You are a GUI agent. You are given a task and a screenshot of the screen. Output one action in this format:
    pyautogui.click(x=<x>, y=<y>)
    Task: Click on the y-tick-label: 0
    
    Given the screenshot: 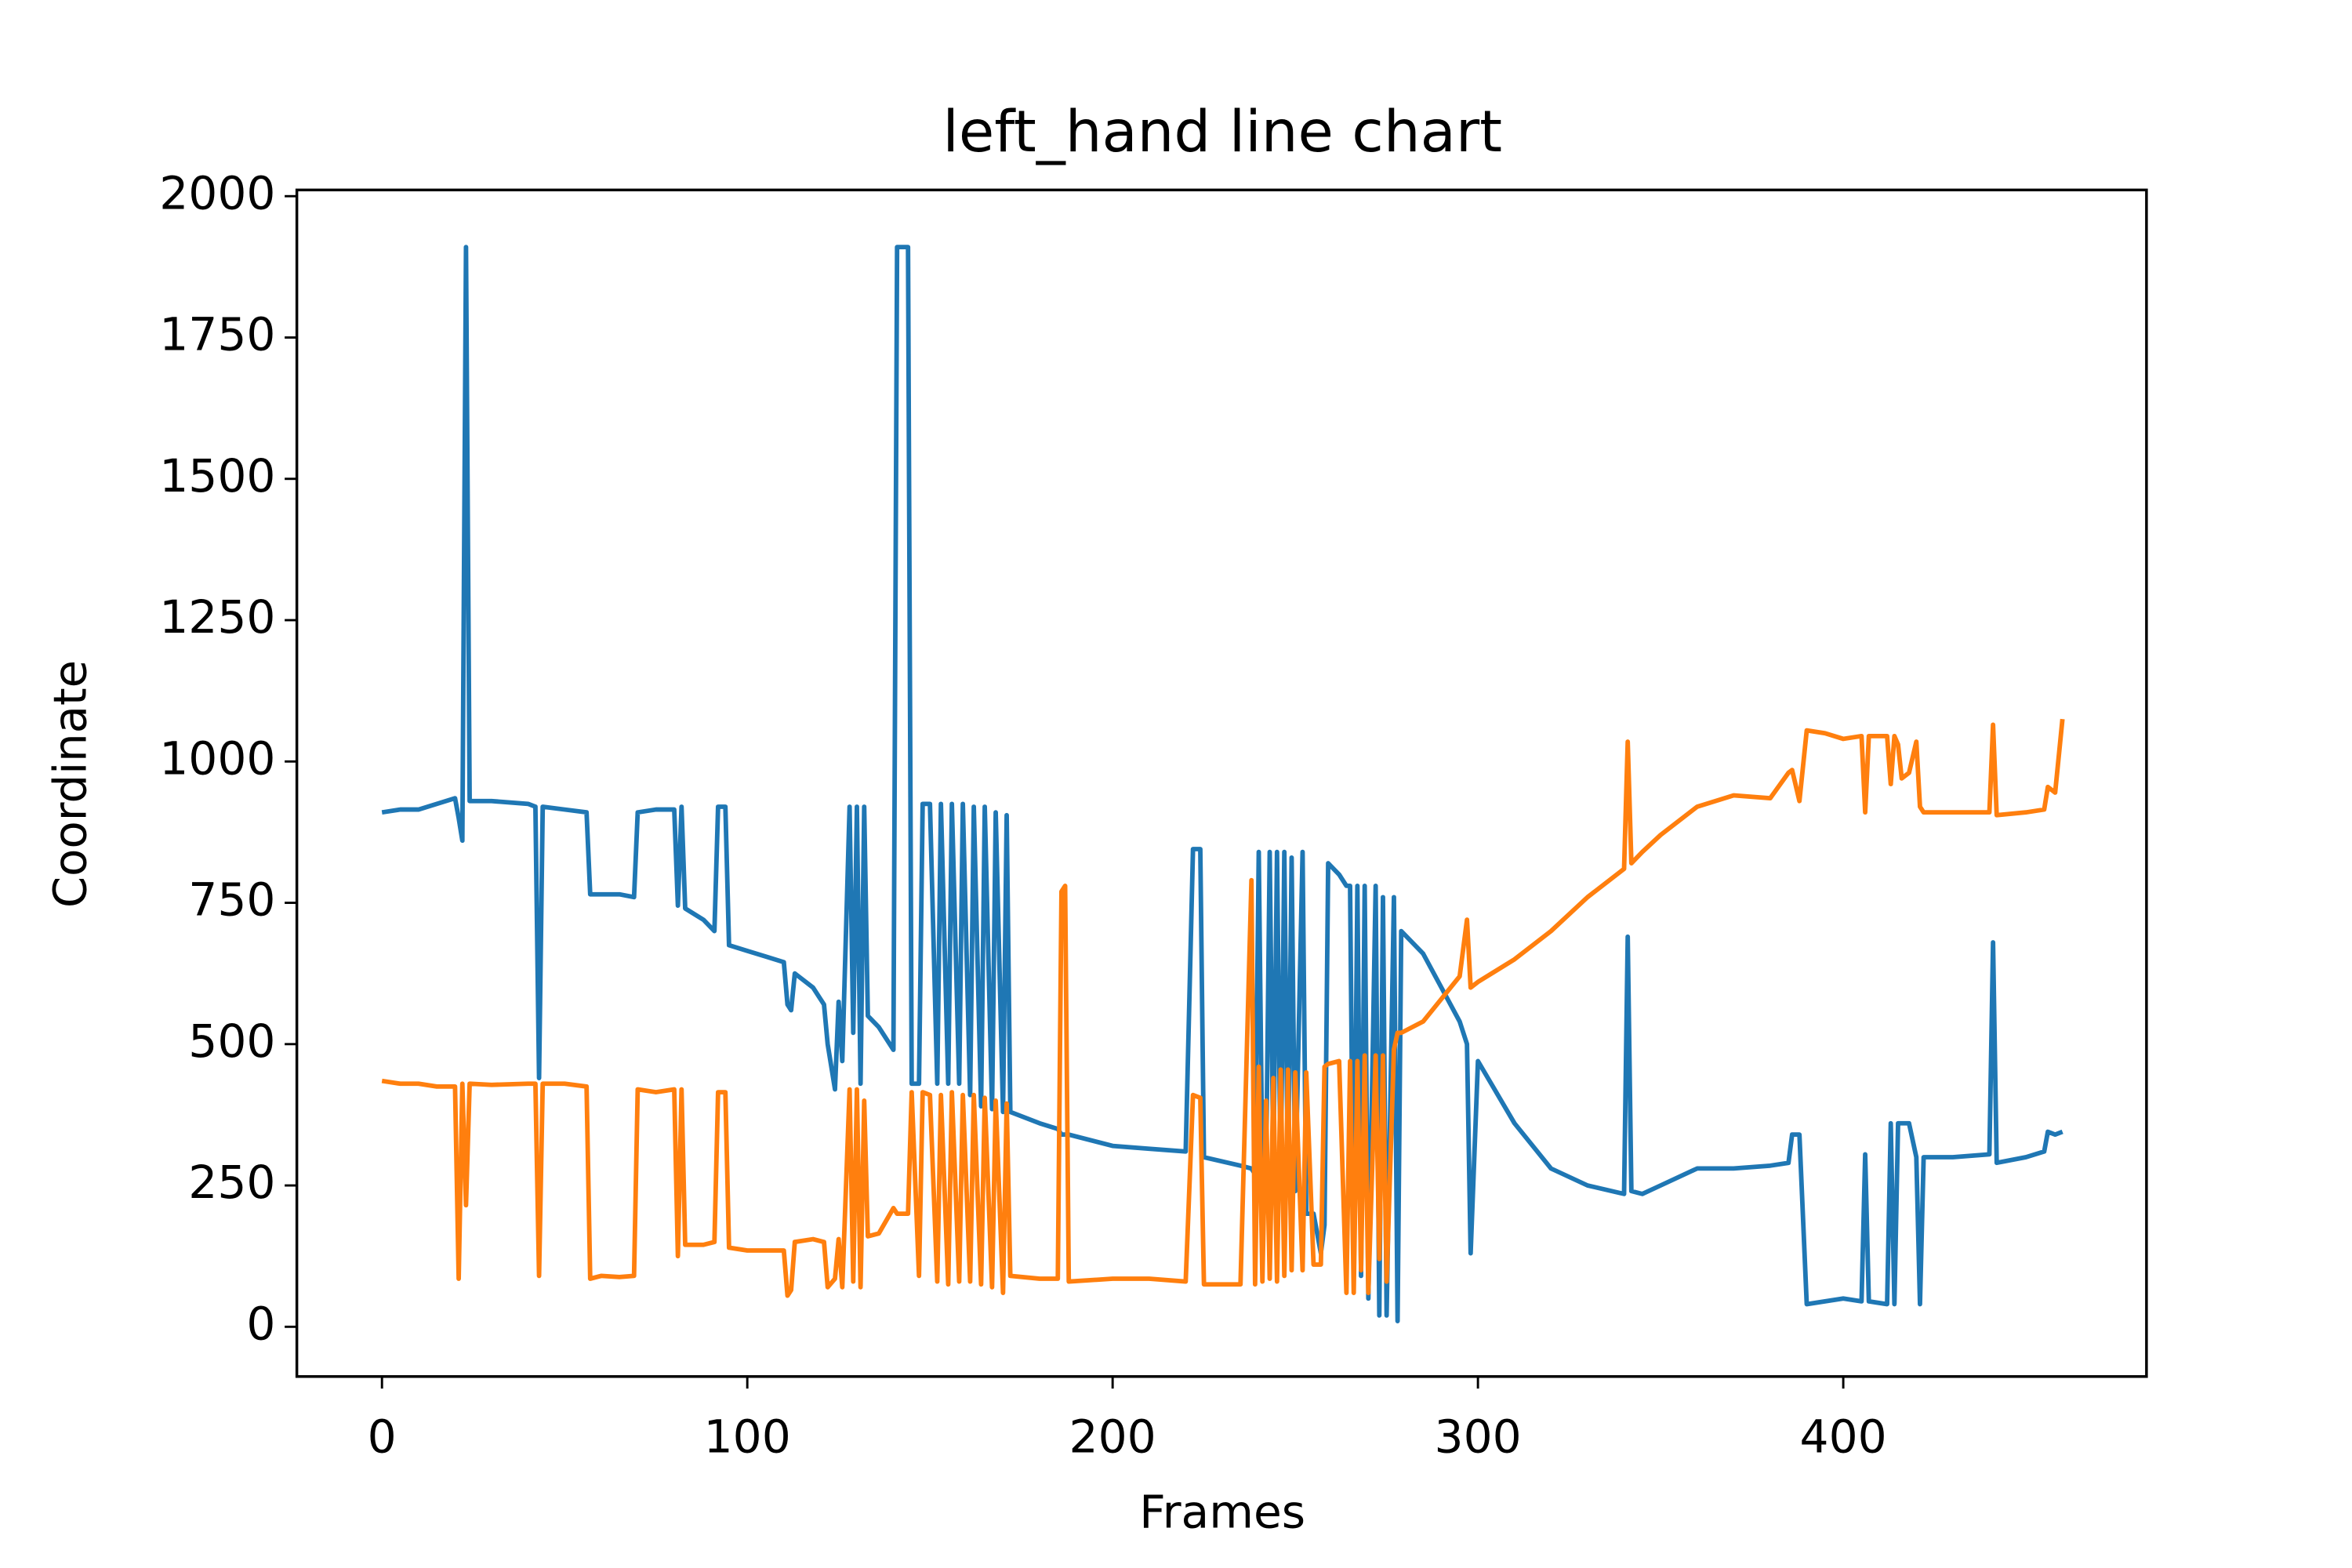 What is the action you would take?
    pyautogui.click(x=260, y=1324)
    